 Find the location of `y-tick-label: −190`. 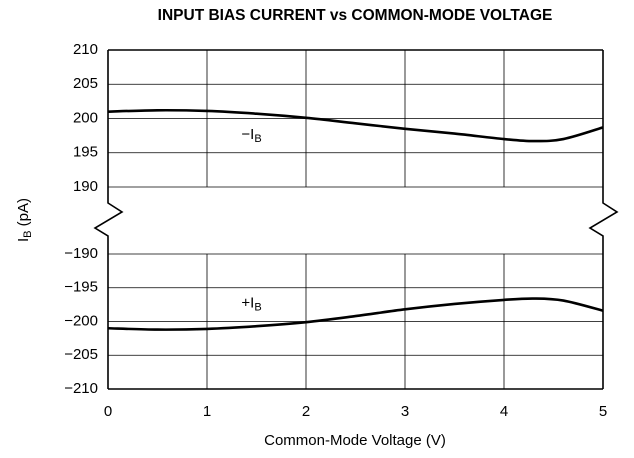

y-tick-label: −190 is located at coordinates (81, 253).